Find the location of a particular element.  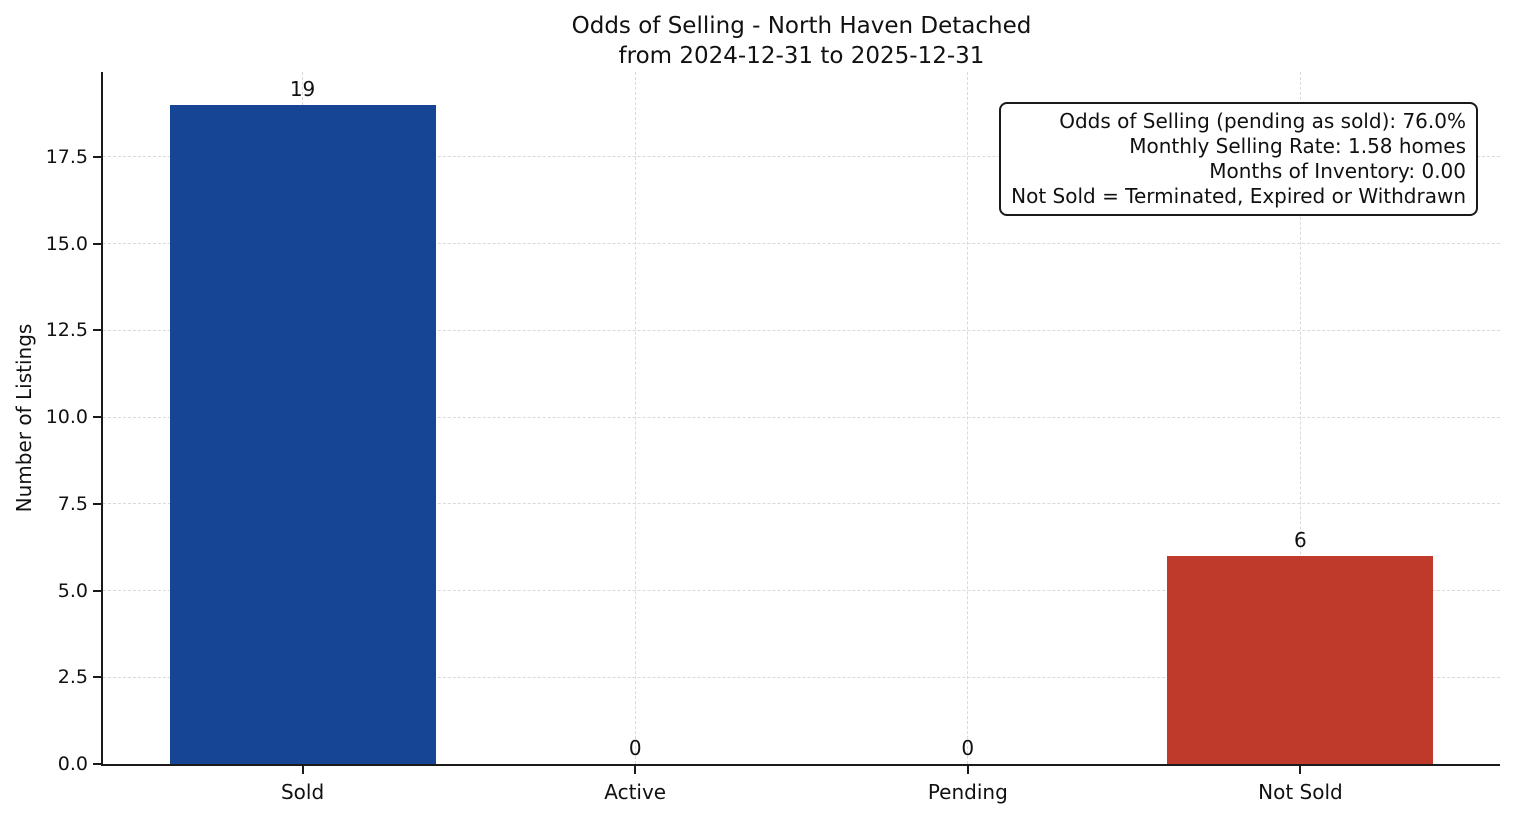

chart-title-line2: from 2024-12-31 to 2025-12-31 is located at coordinates (801, 56).